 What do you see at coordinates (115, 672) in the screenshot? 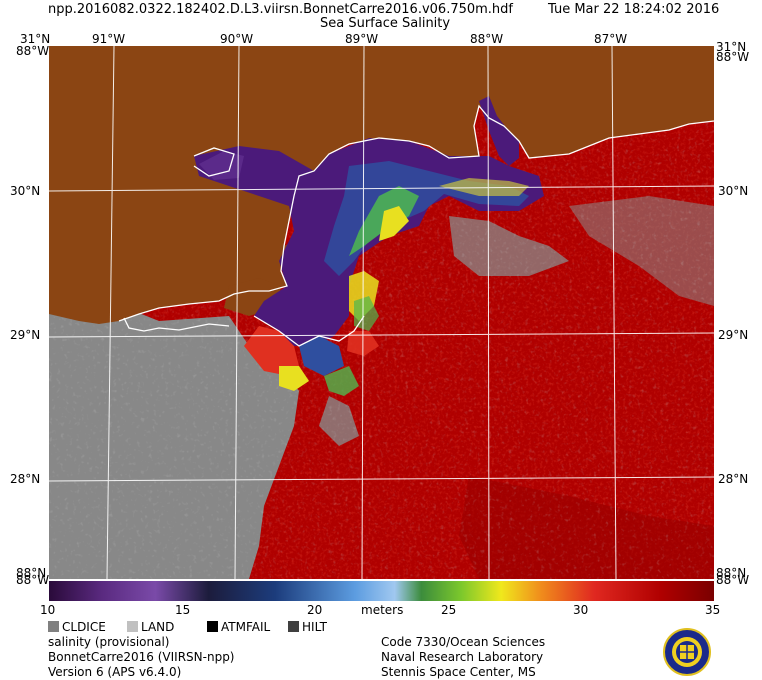
I see `footer-version: Version 6 (APS v6.4.0)` at bounding box center [115, 672].